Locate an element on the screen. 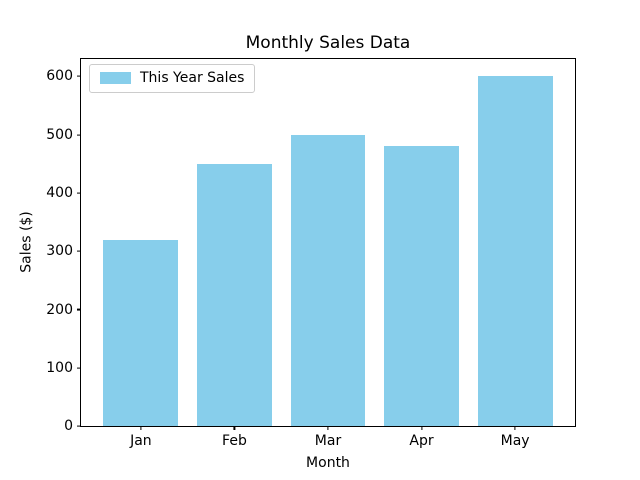  legend-swatch-icon is located at coordinates (115, 78).